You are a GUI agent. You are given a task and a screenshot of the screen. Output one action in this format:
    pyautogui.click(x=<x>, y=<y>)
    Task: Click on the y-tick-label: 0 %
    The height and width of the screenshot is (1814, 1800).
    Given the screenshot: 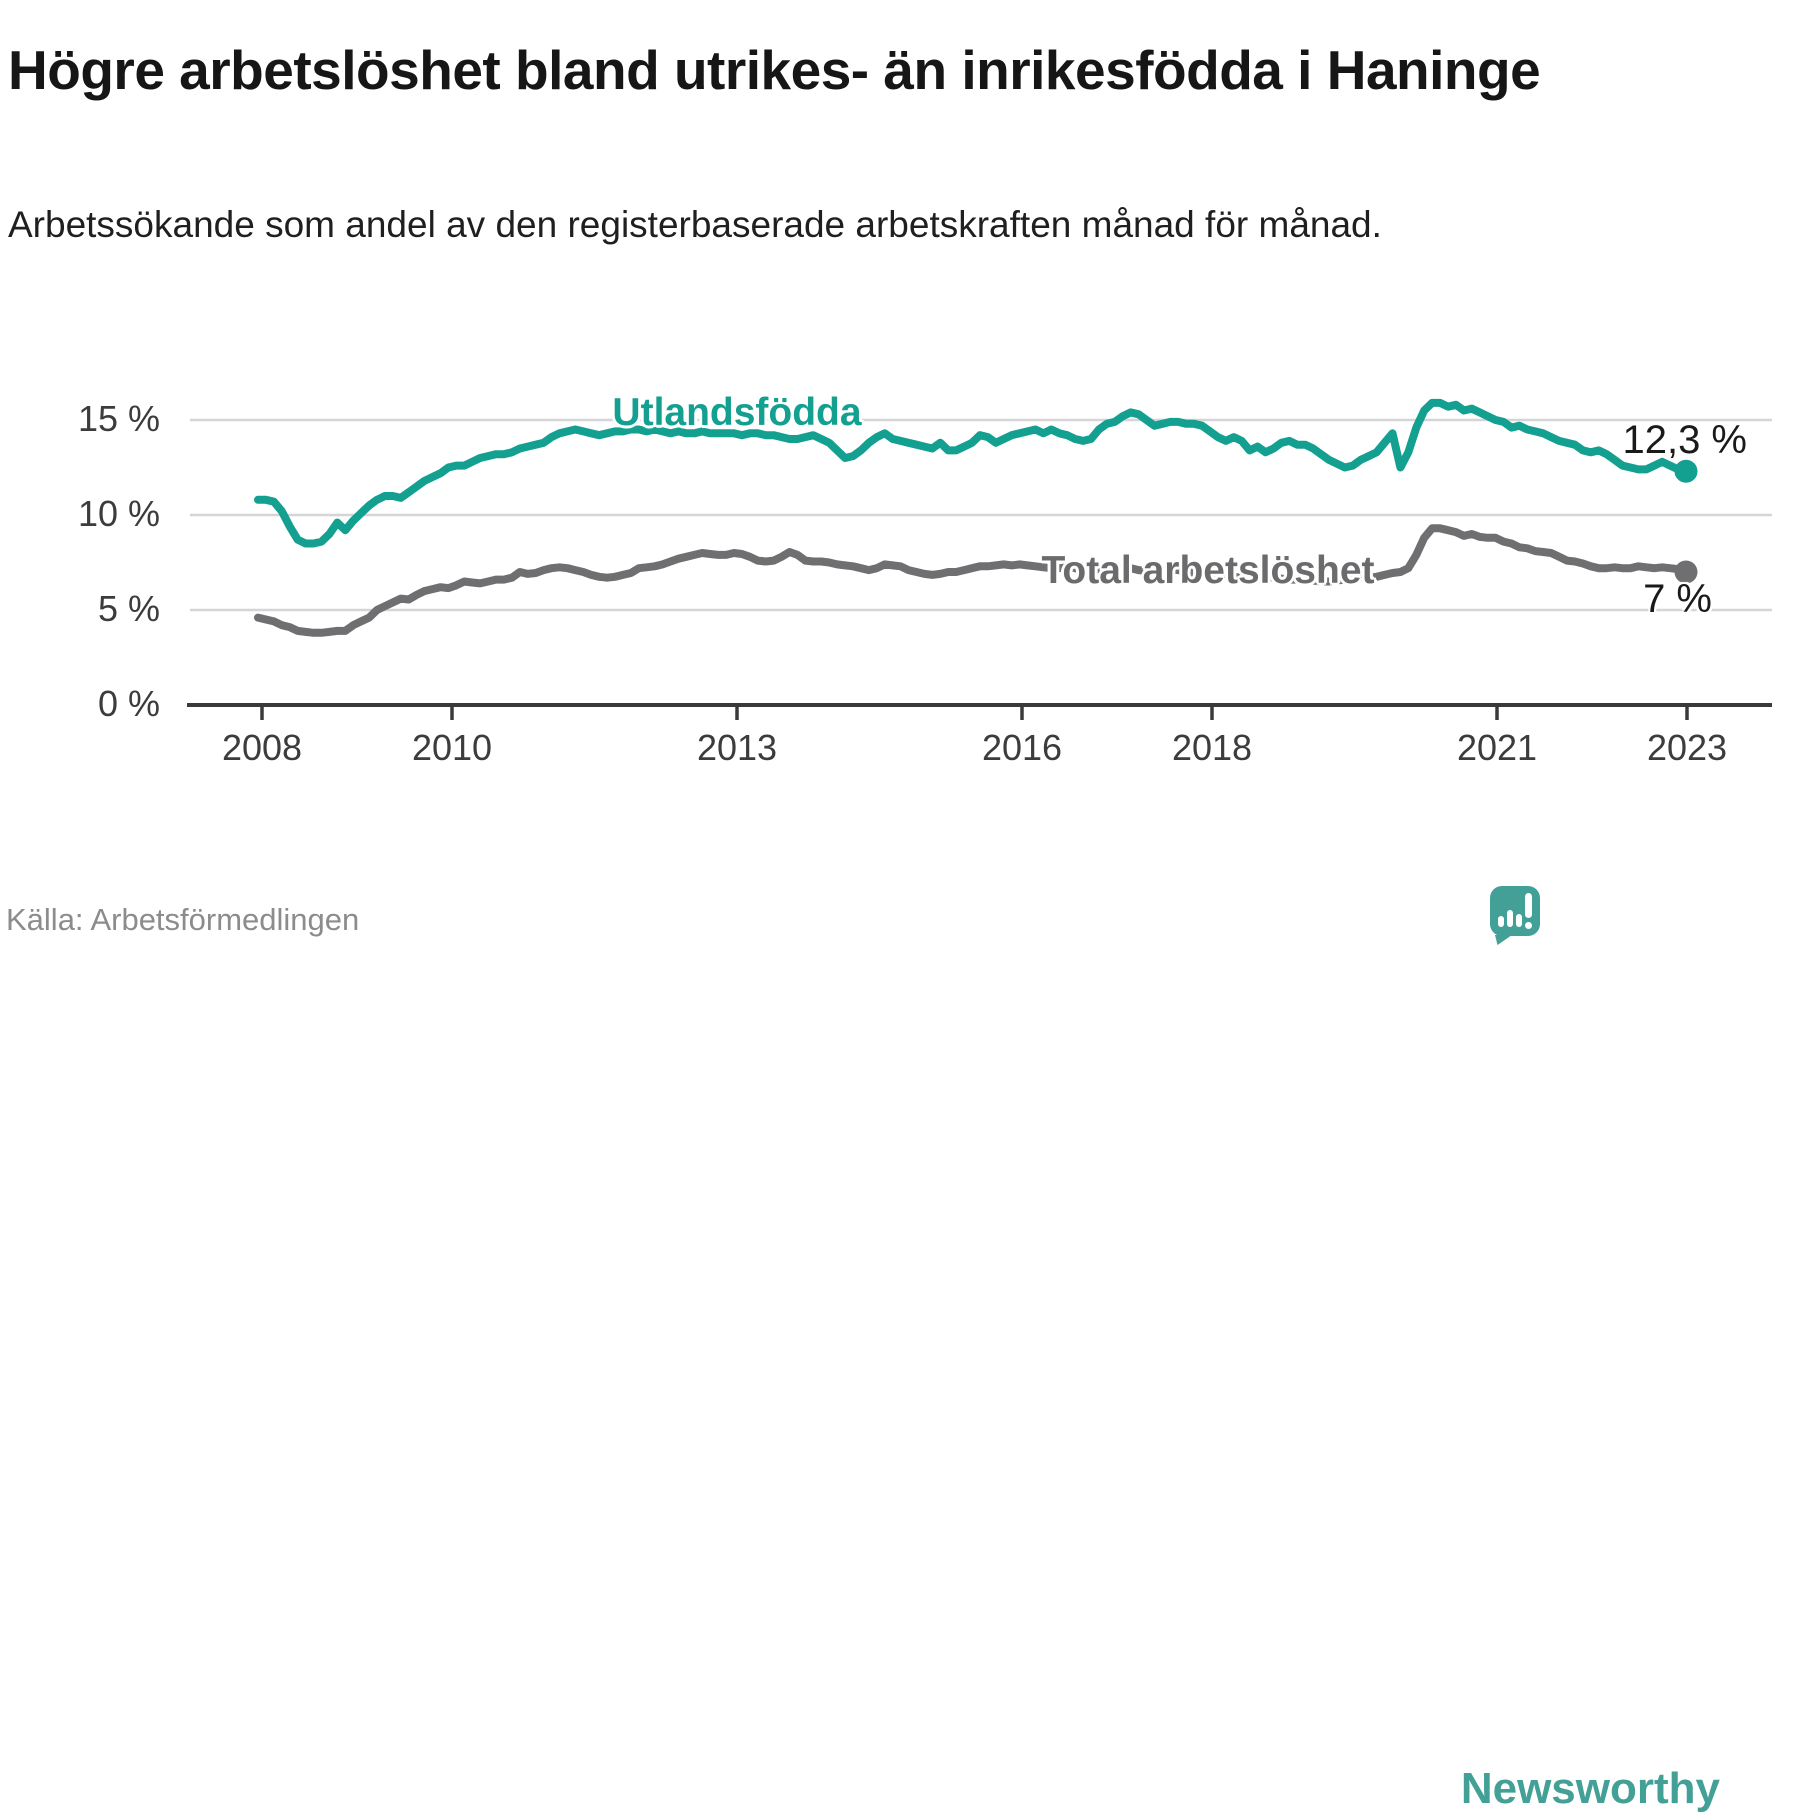 What is the action you would take?
    pyautogui.click(x=128, y=703)
    